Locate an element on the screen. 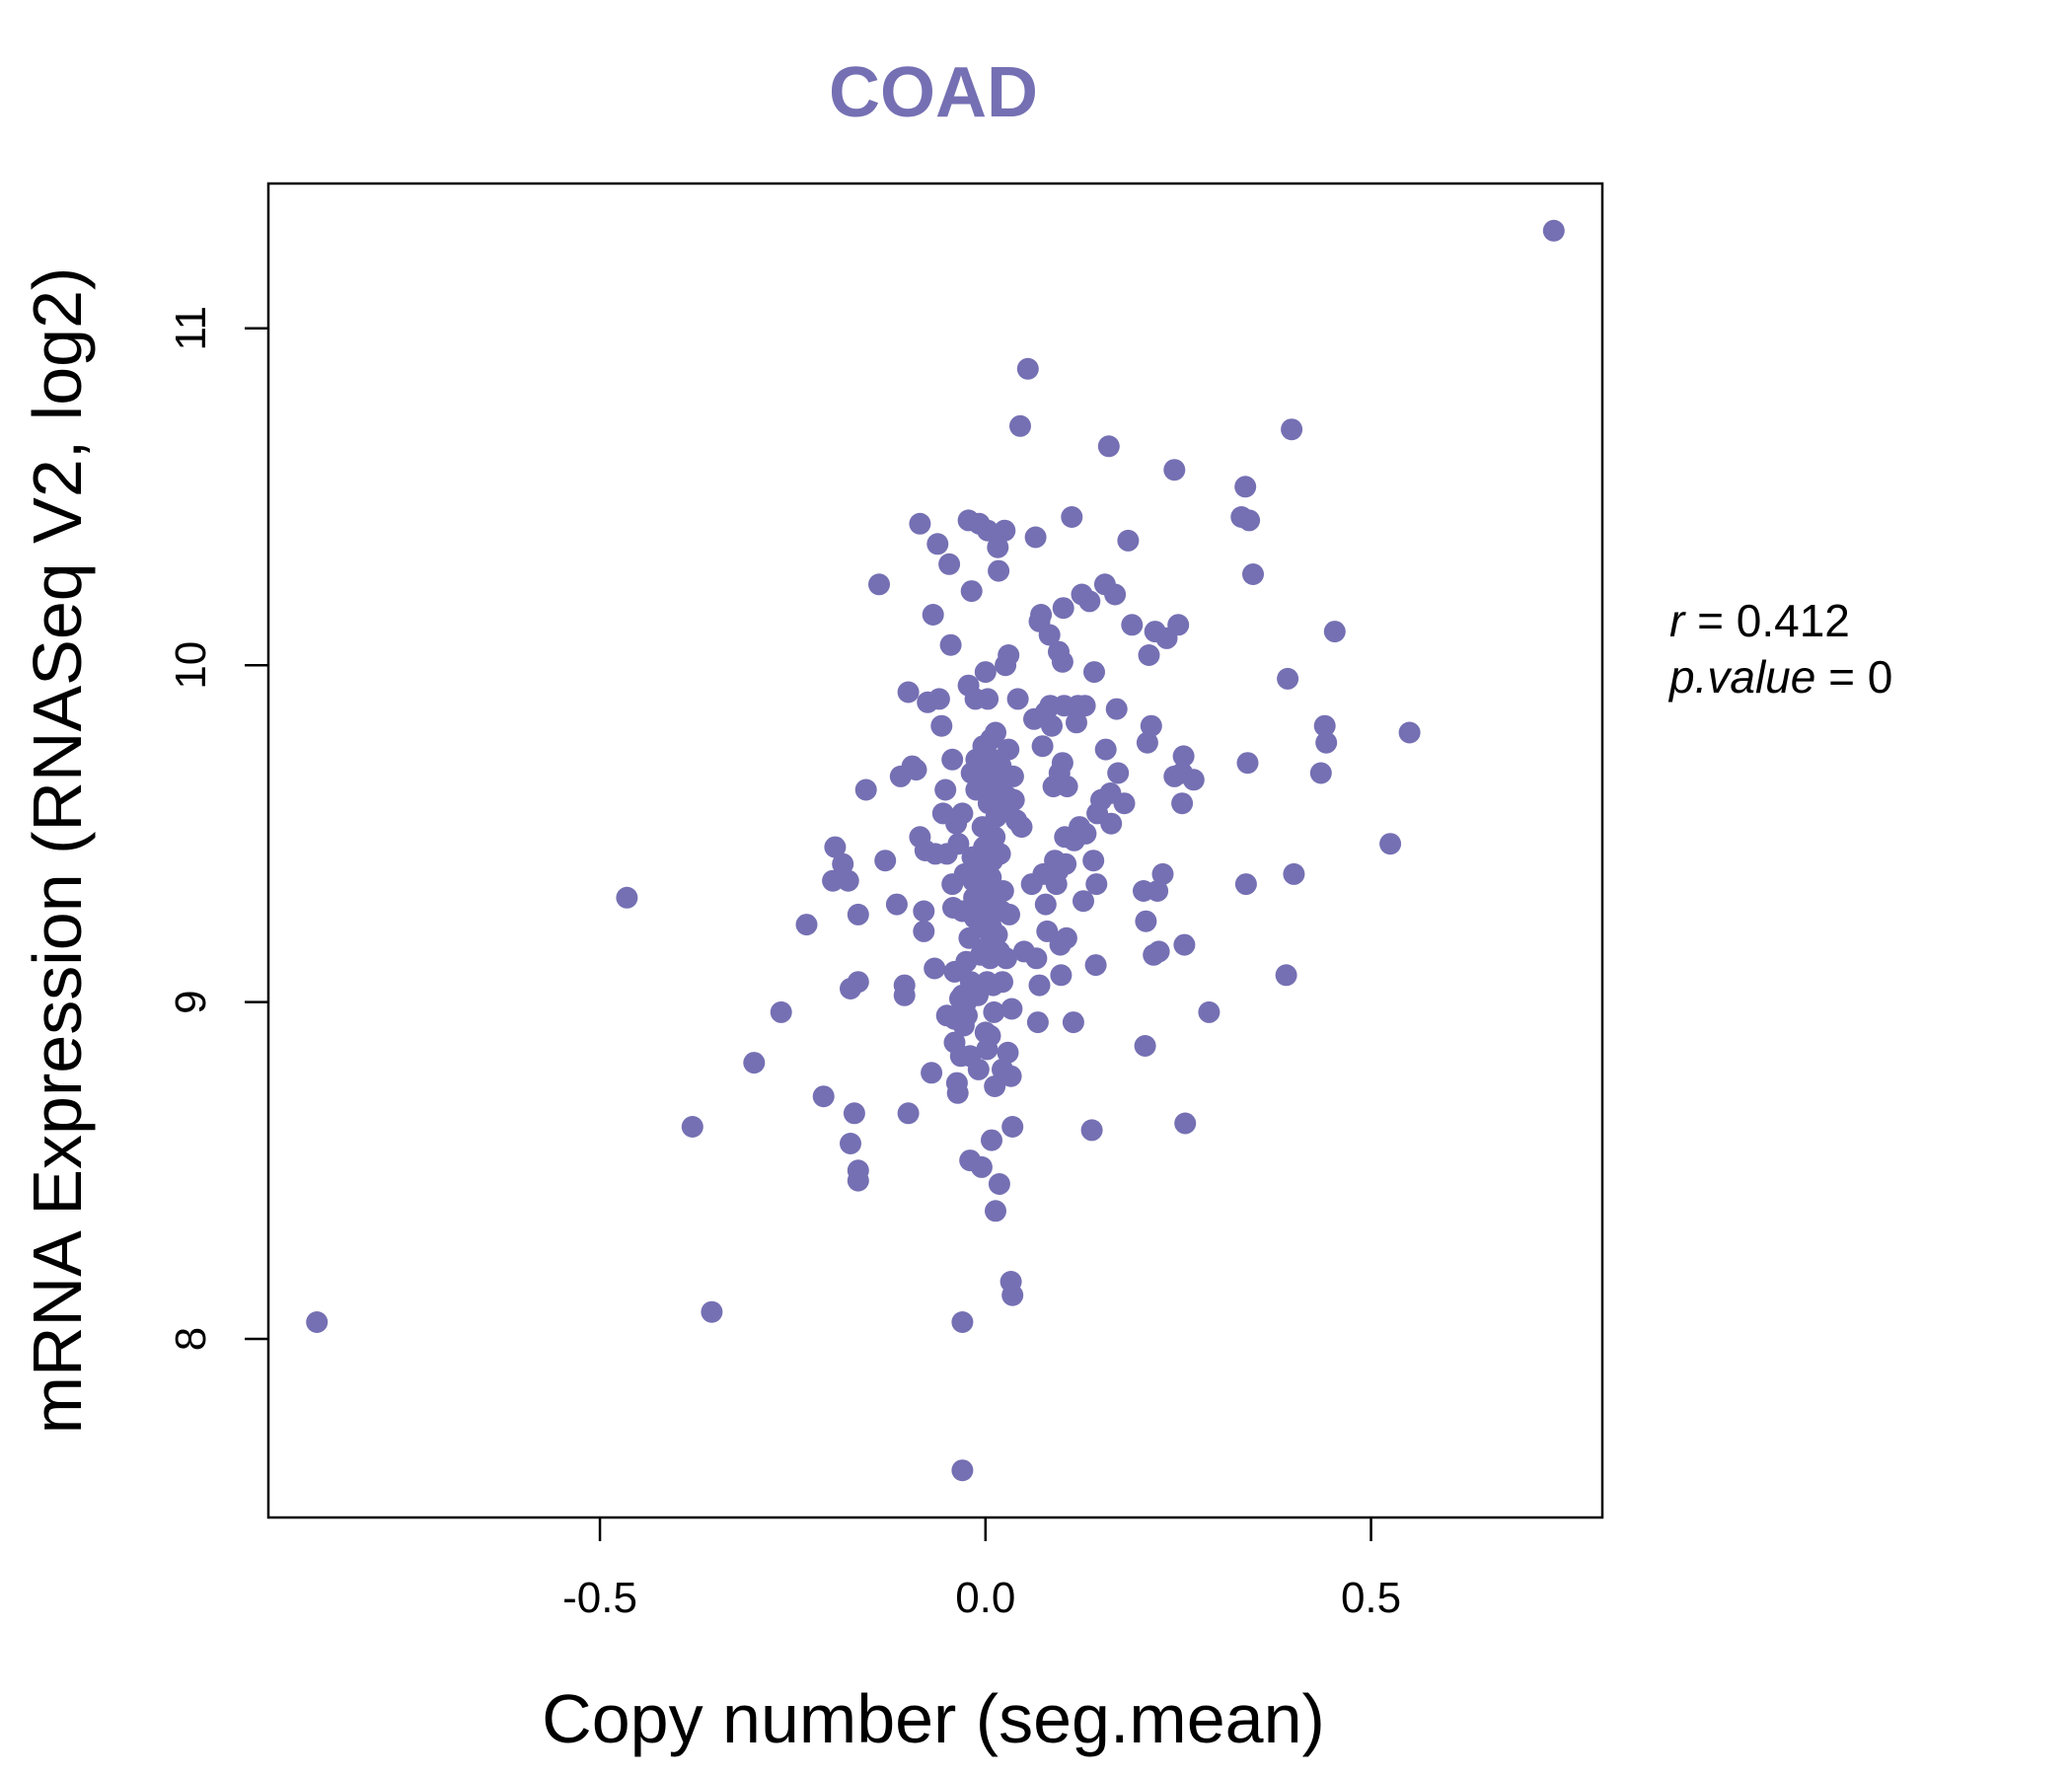  p-value-number: 0 is located at coordinates (1881, 677).